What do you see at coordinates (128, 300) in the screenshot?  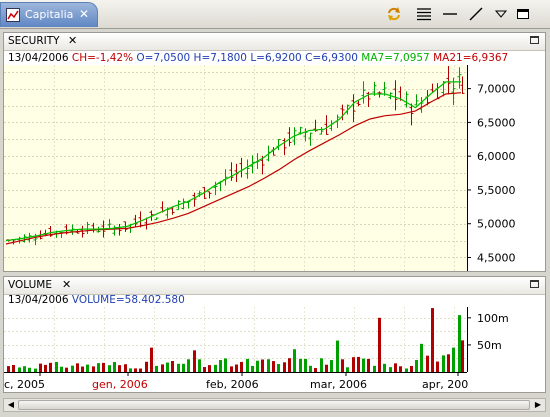 I see `info-volume: VOLUME=58.402.580` at bounding box center [128, 300].